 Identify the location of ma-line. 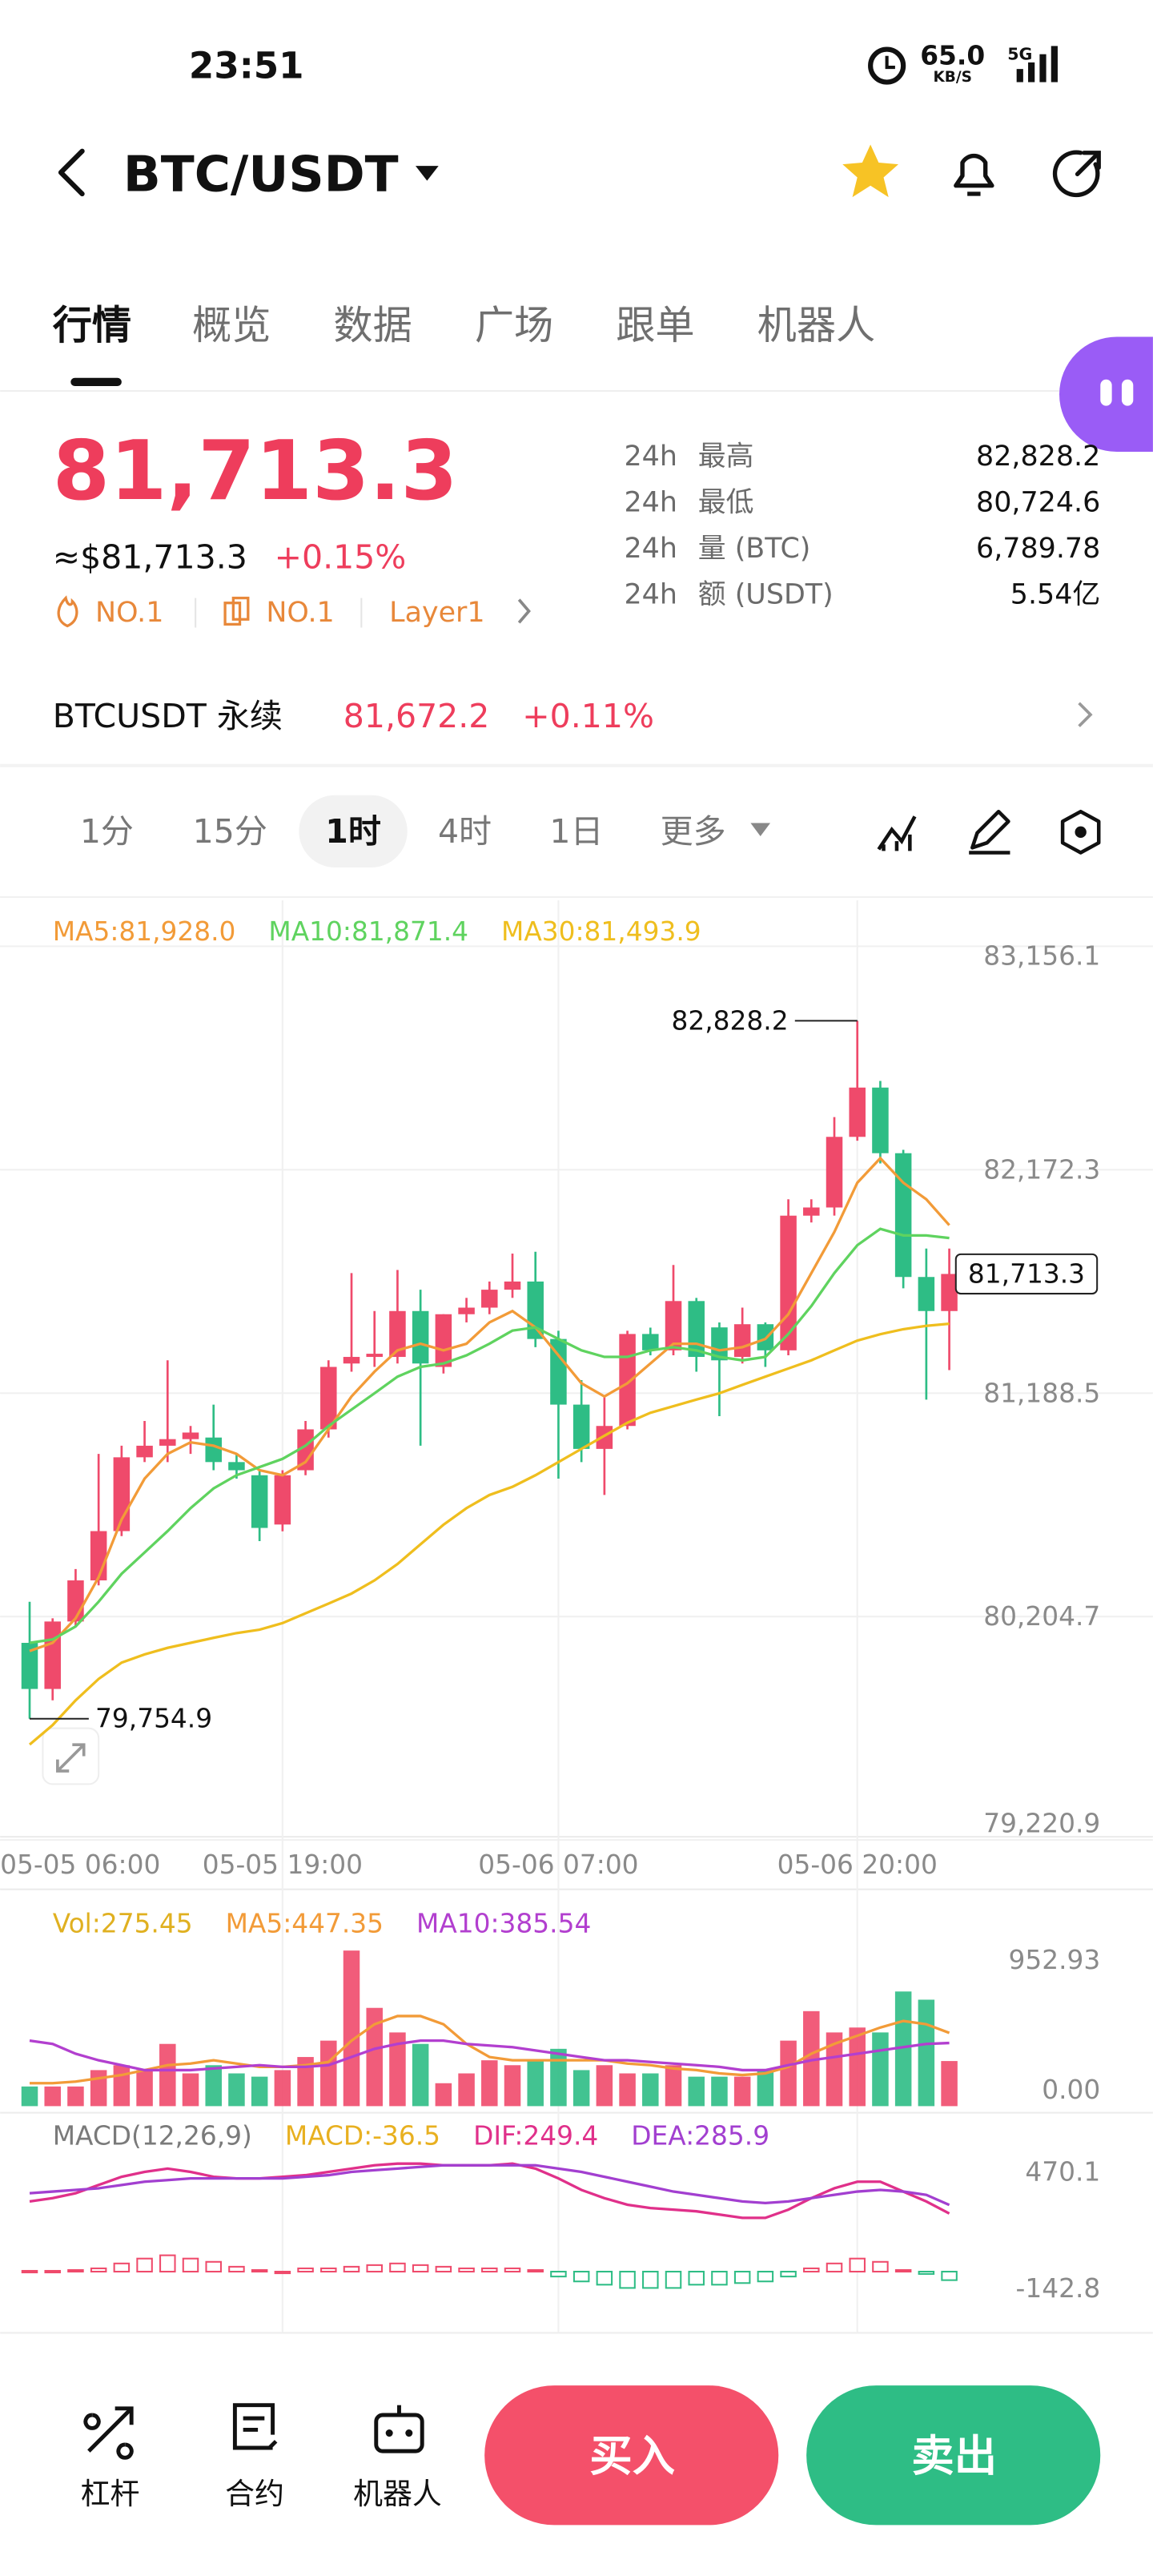
(490, 2055).